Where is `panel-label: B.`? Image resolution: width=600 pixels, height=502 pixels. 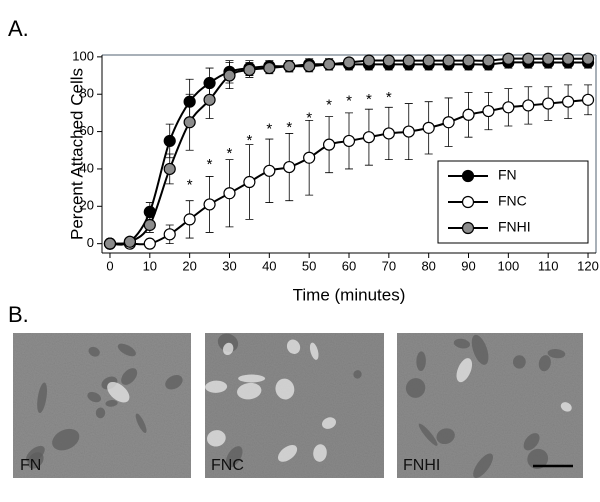
panel-label: B. is located at coordinates (18, 314).